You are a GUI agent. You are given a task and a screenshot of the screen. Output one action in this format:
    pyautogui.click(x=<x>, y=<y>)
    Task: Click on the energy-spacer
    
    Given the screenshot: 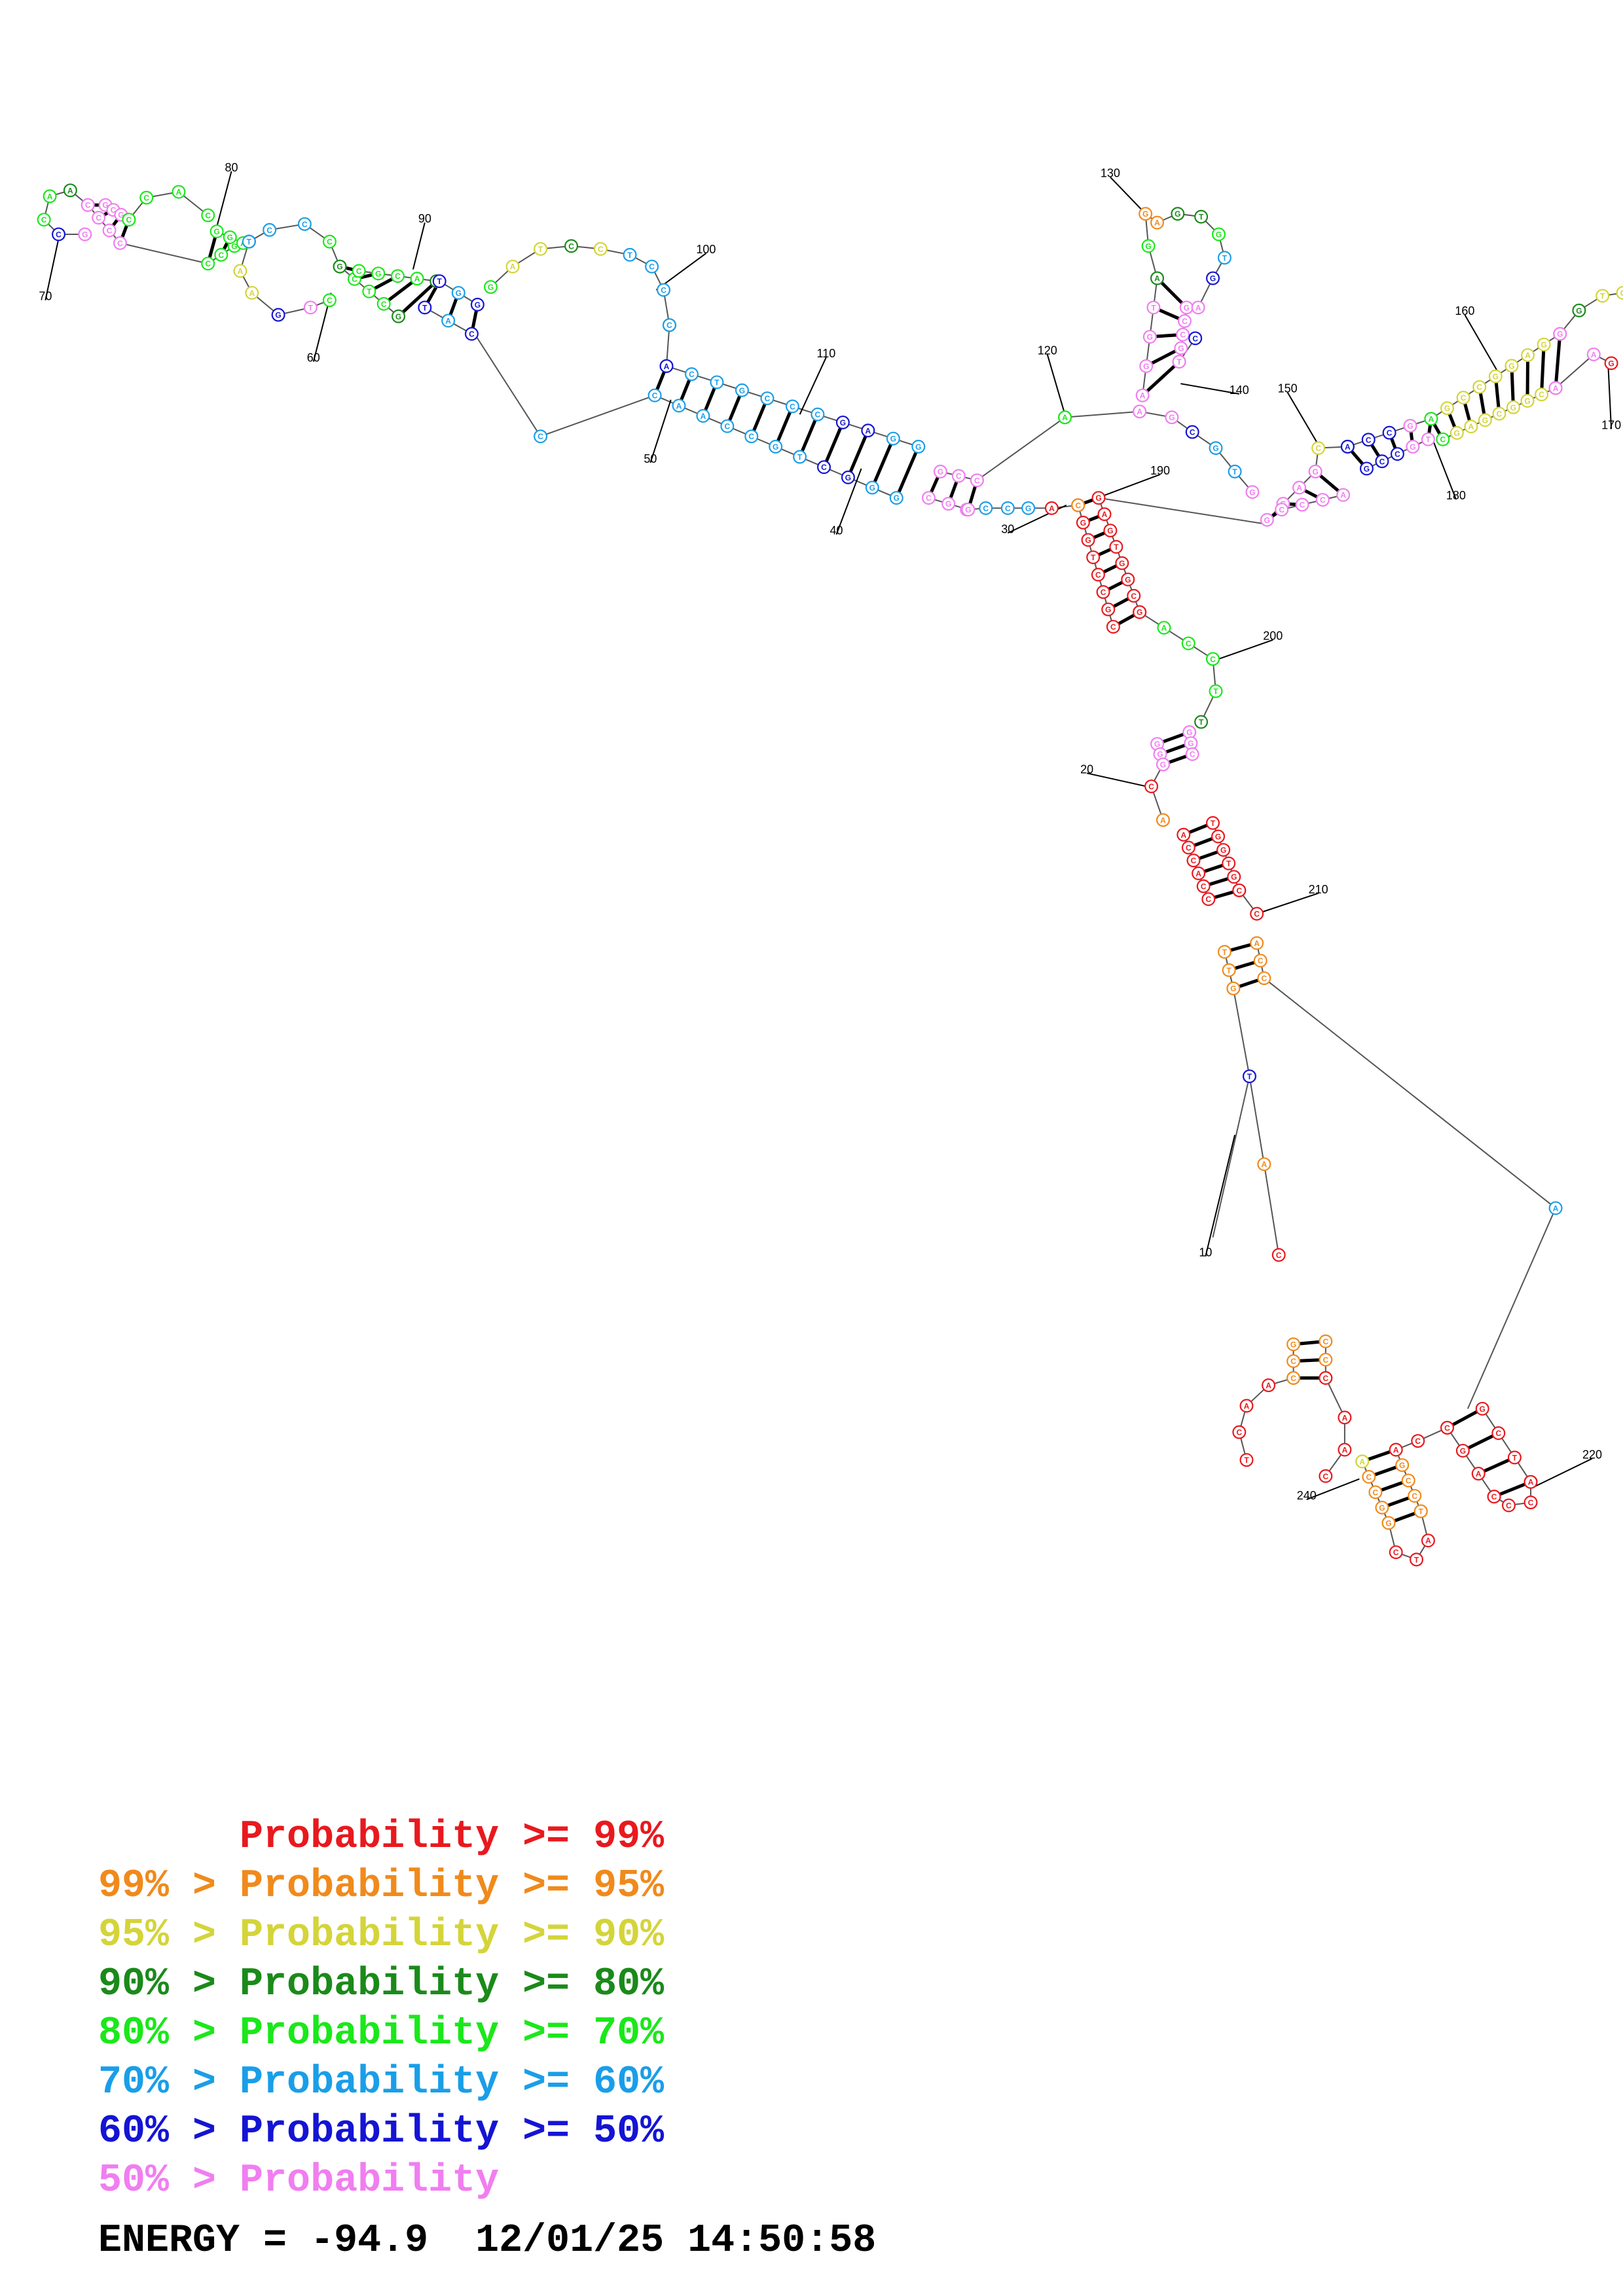 What is the action you would take?
    pyautogui.click(x=451, y=2241)
    